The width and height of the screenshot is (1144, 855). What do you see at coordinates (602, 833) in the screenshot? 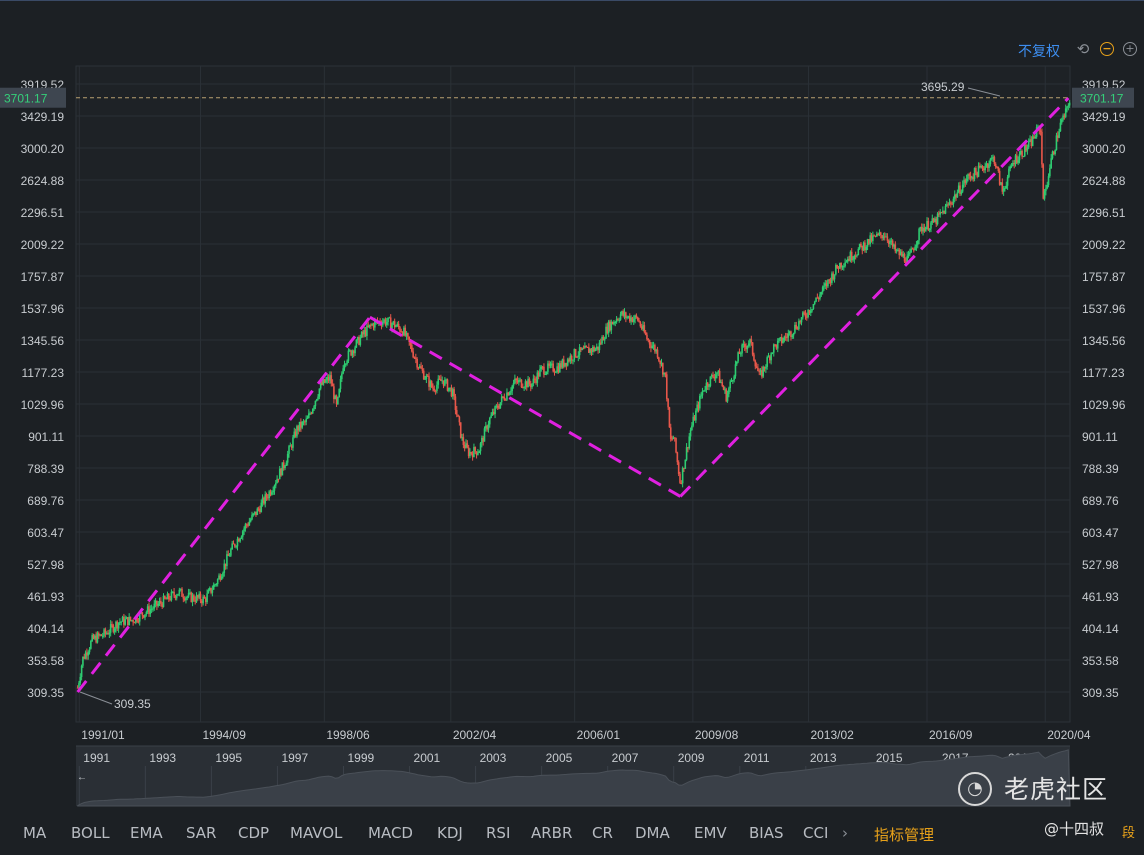
I see `indicator-cr: CR` at bounding box center [602, 833].